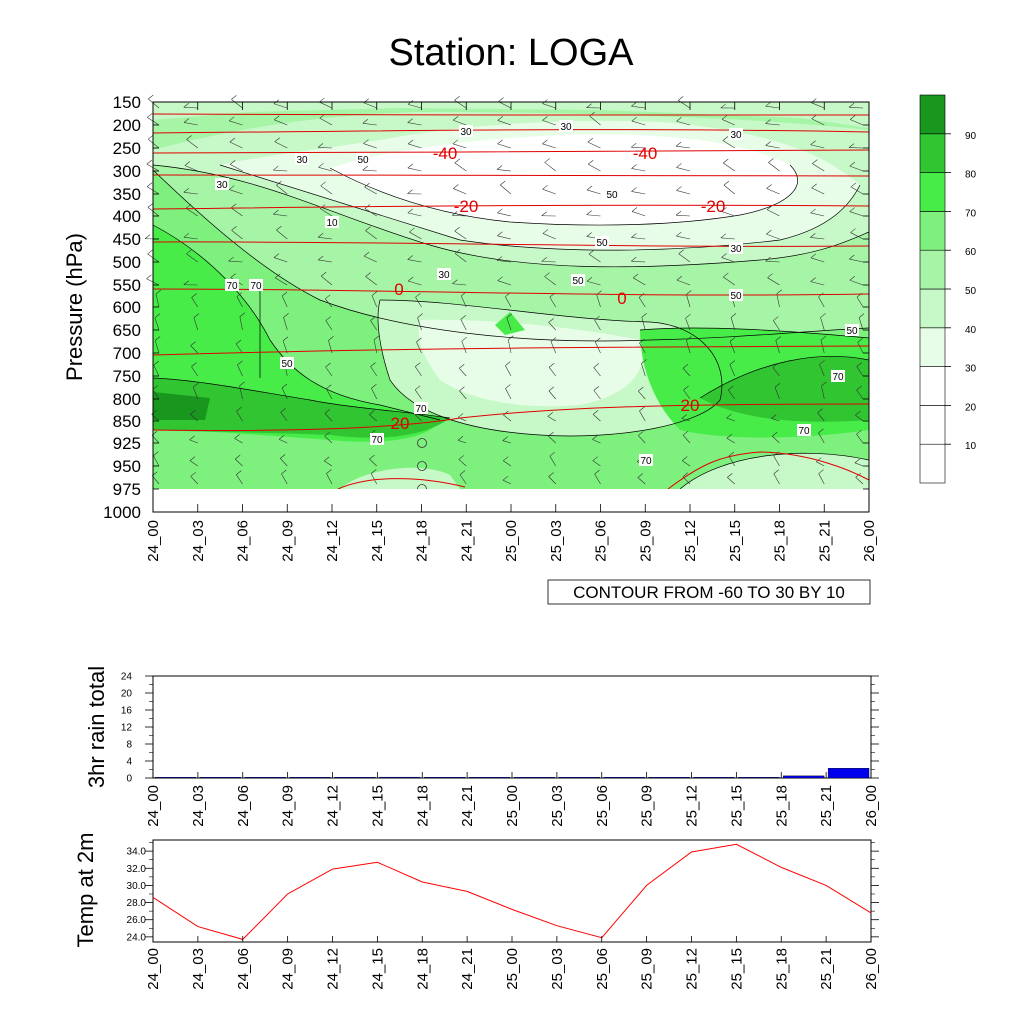 This screenshot has height=1024, width=1024. I want to click on rain-tick-label: 16, so click(127, 711).